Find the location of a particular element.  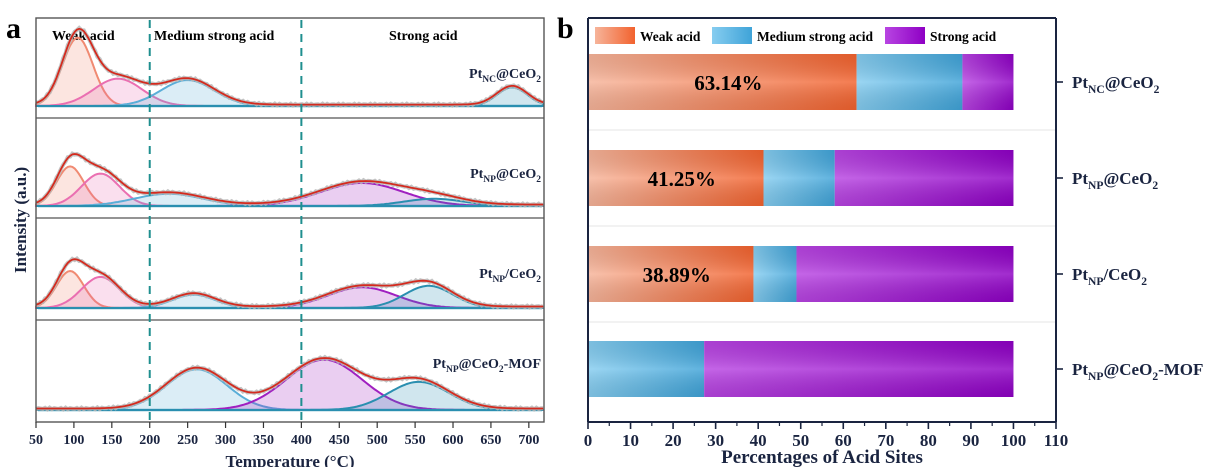

region-labels: Weak acid Medium strong acid Strong acid is located at coordinates (255, 36).